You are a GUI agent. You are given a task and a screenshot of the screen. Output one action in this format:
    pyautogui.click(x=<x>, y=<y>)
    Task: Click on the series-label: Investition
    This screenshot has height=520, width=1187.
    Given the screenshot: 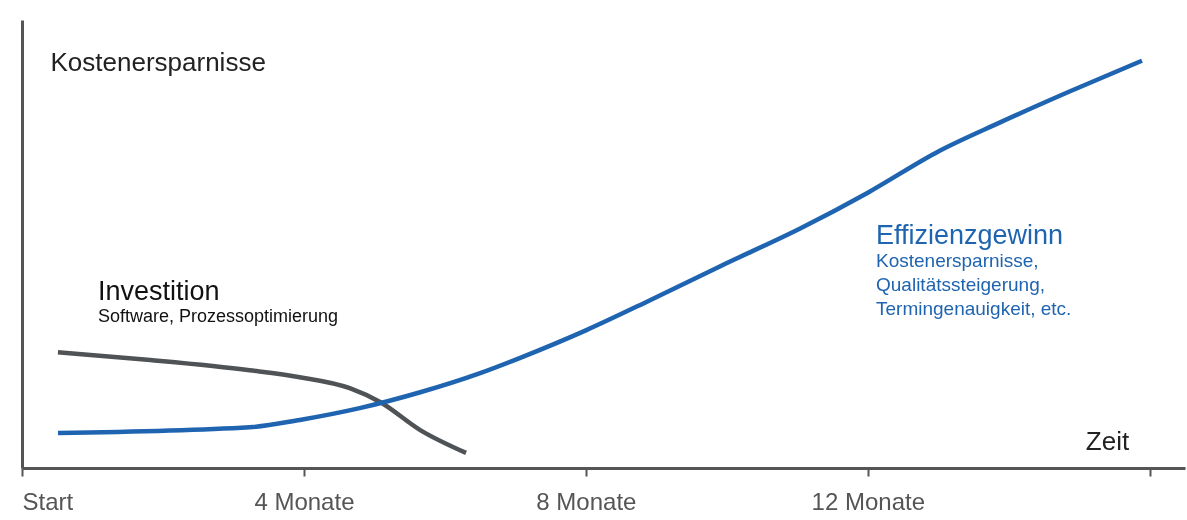 What is the action you would take?
    pyautogui.click(x=159, y=291)
    